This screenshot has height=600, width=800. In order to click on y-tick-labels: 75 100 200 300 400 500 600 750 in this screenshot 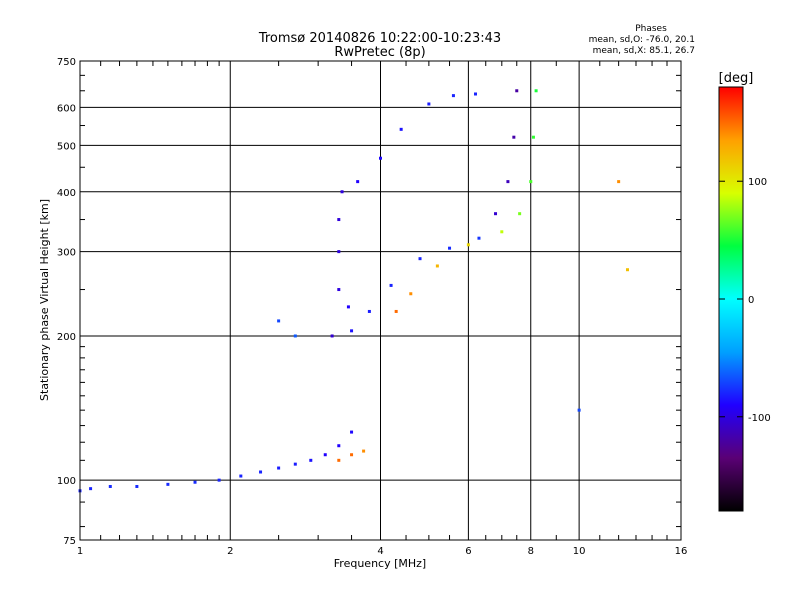, I will do `click(66, 302)`.